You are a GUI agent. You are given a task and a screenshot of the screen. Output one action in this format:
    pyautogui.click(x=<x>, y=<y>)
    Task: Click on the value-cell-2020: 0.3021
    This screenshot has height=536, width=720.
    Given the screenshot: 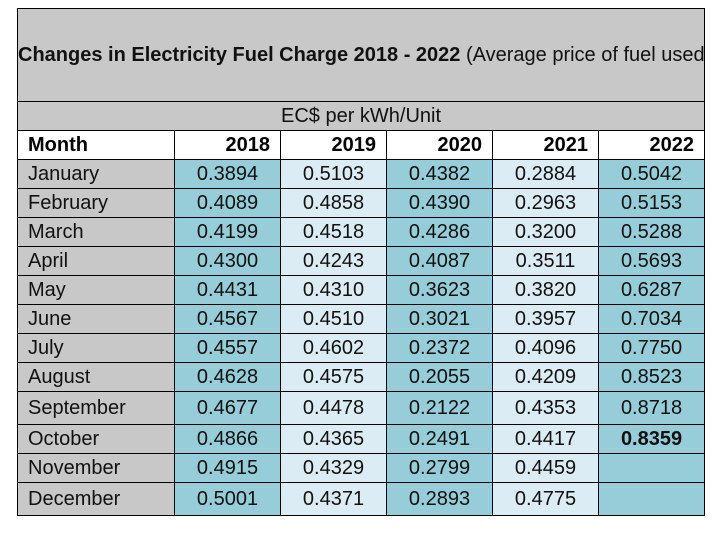 What is the action you would take?
    pyautogui.click(x=439, y=319)
    